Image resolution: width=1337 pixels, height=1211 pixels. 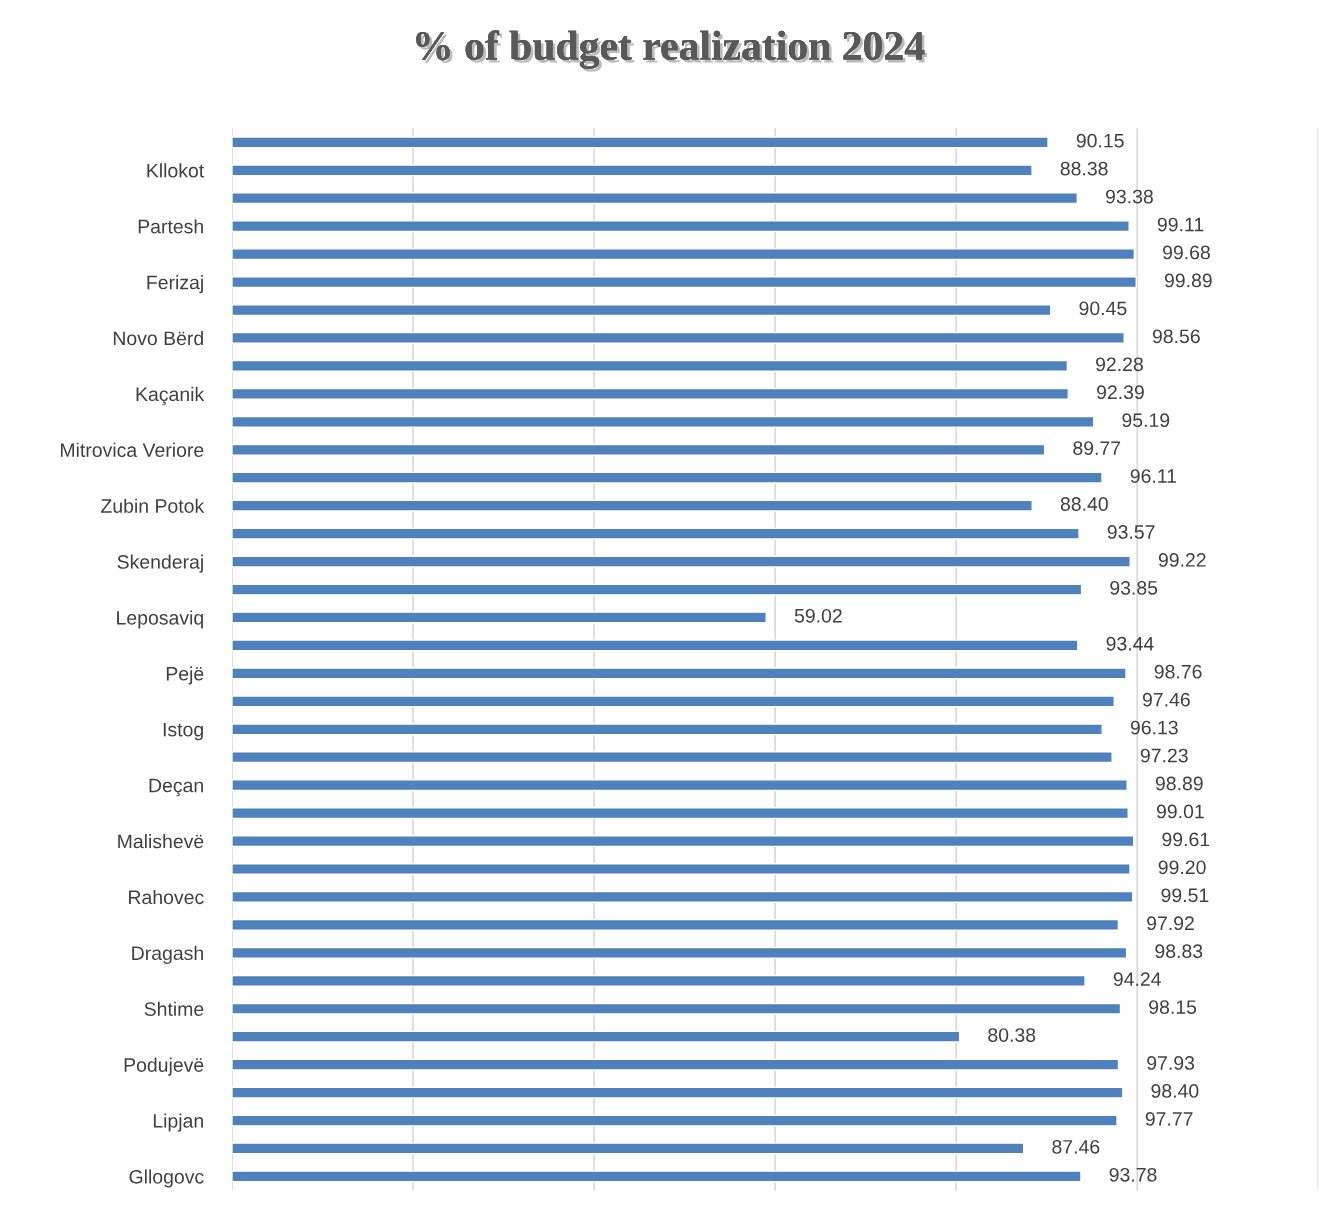 What do you see at coordinates (1100, 140) in the screenshot?
I see `data-label: 90.15` at bounding box center [1100, 140].